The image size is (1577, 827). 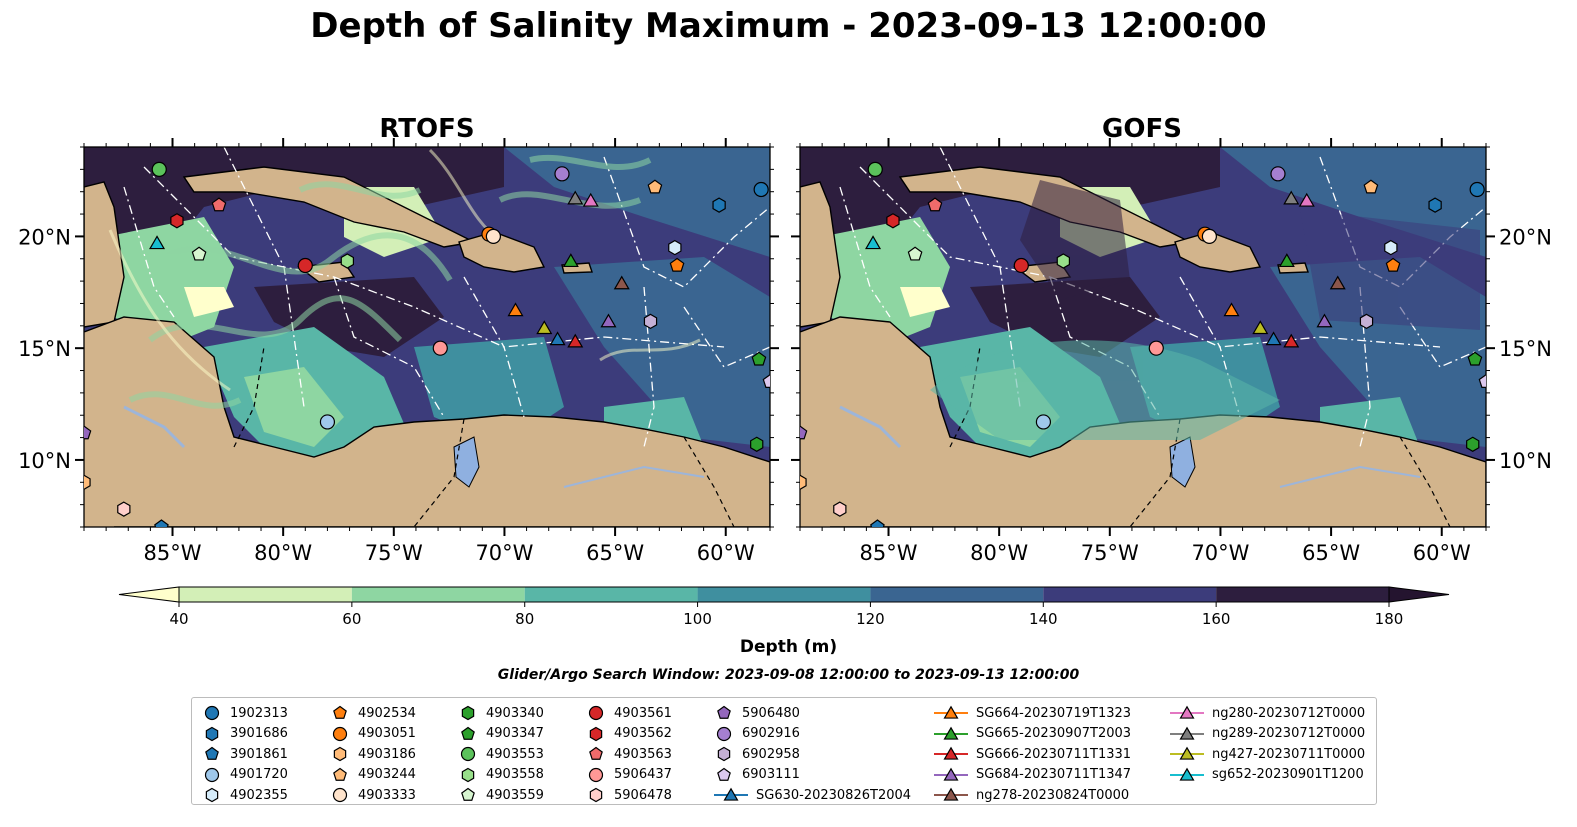 What do you see at coordinates (351, 619) in the screenshot?
I see `colorbar-tick-label: 60` at bounding box center [351, 619].